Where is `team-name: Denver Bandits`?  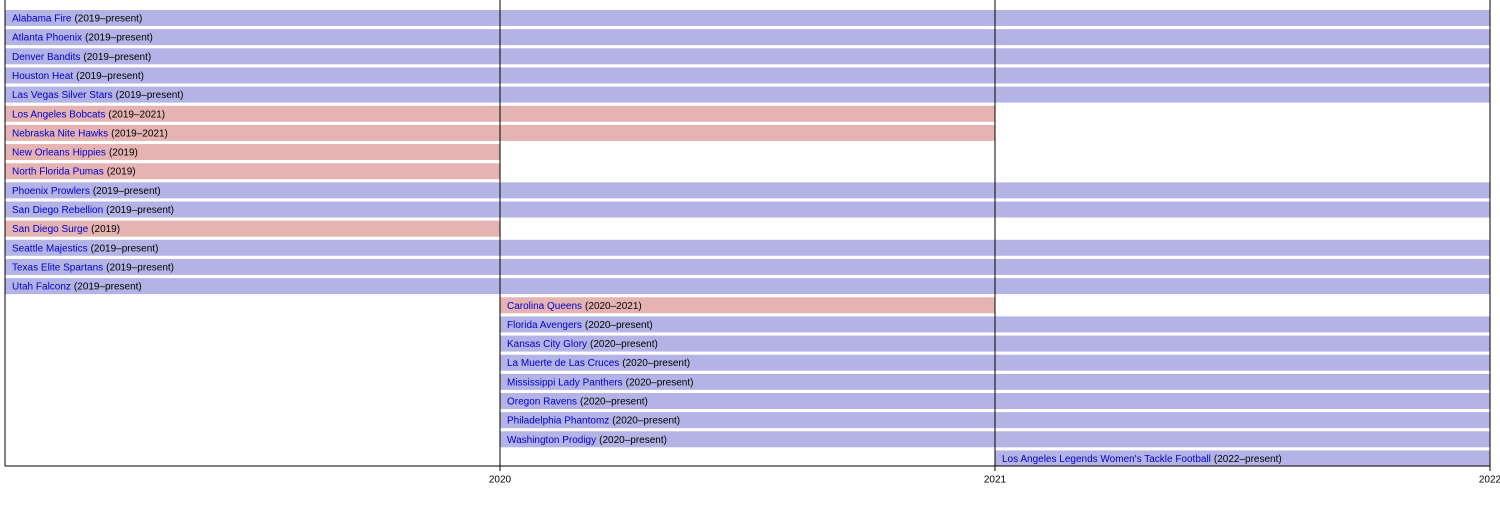 team-name: Denver Bandits is located at coordinates (46, 56).